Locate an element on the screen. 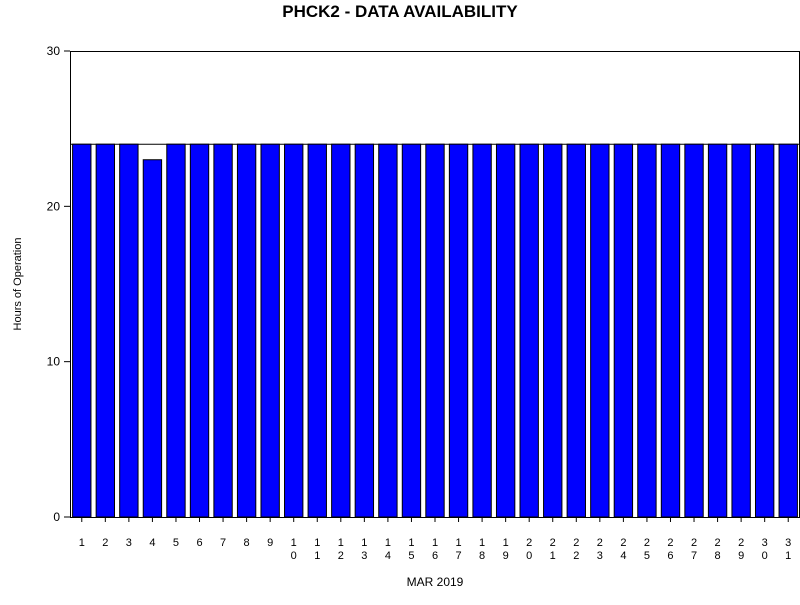  y-tick-label: 30 is located at coordinates (54, 51).